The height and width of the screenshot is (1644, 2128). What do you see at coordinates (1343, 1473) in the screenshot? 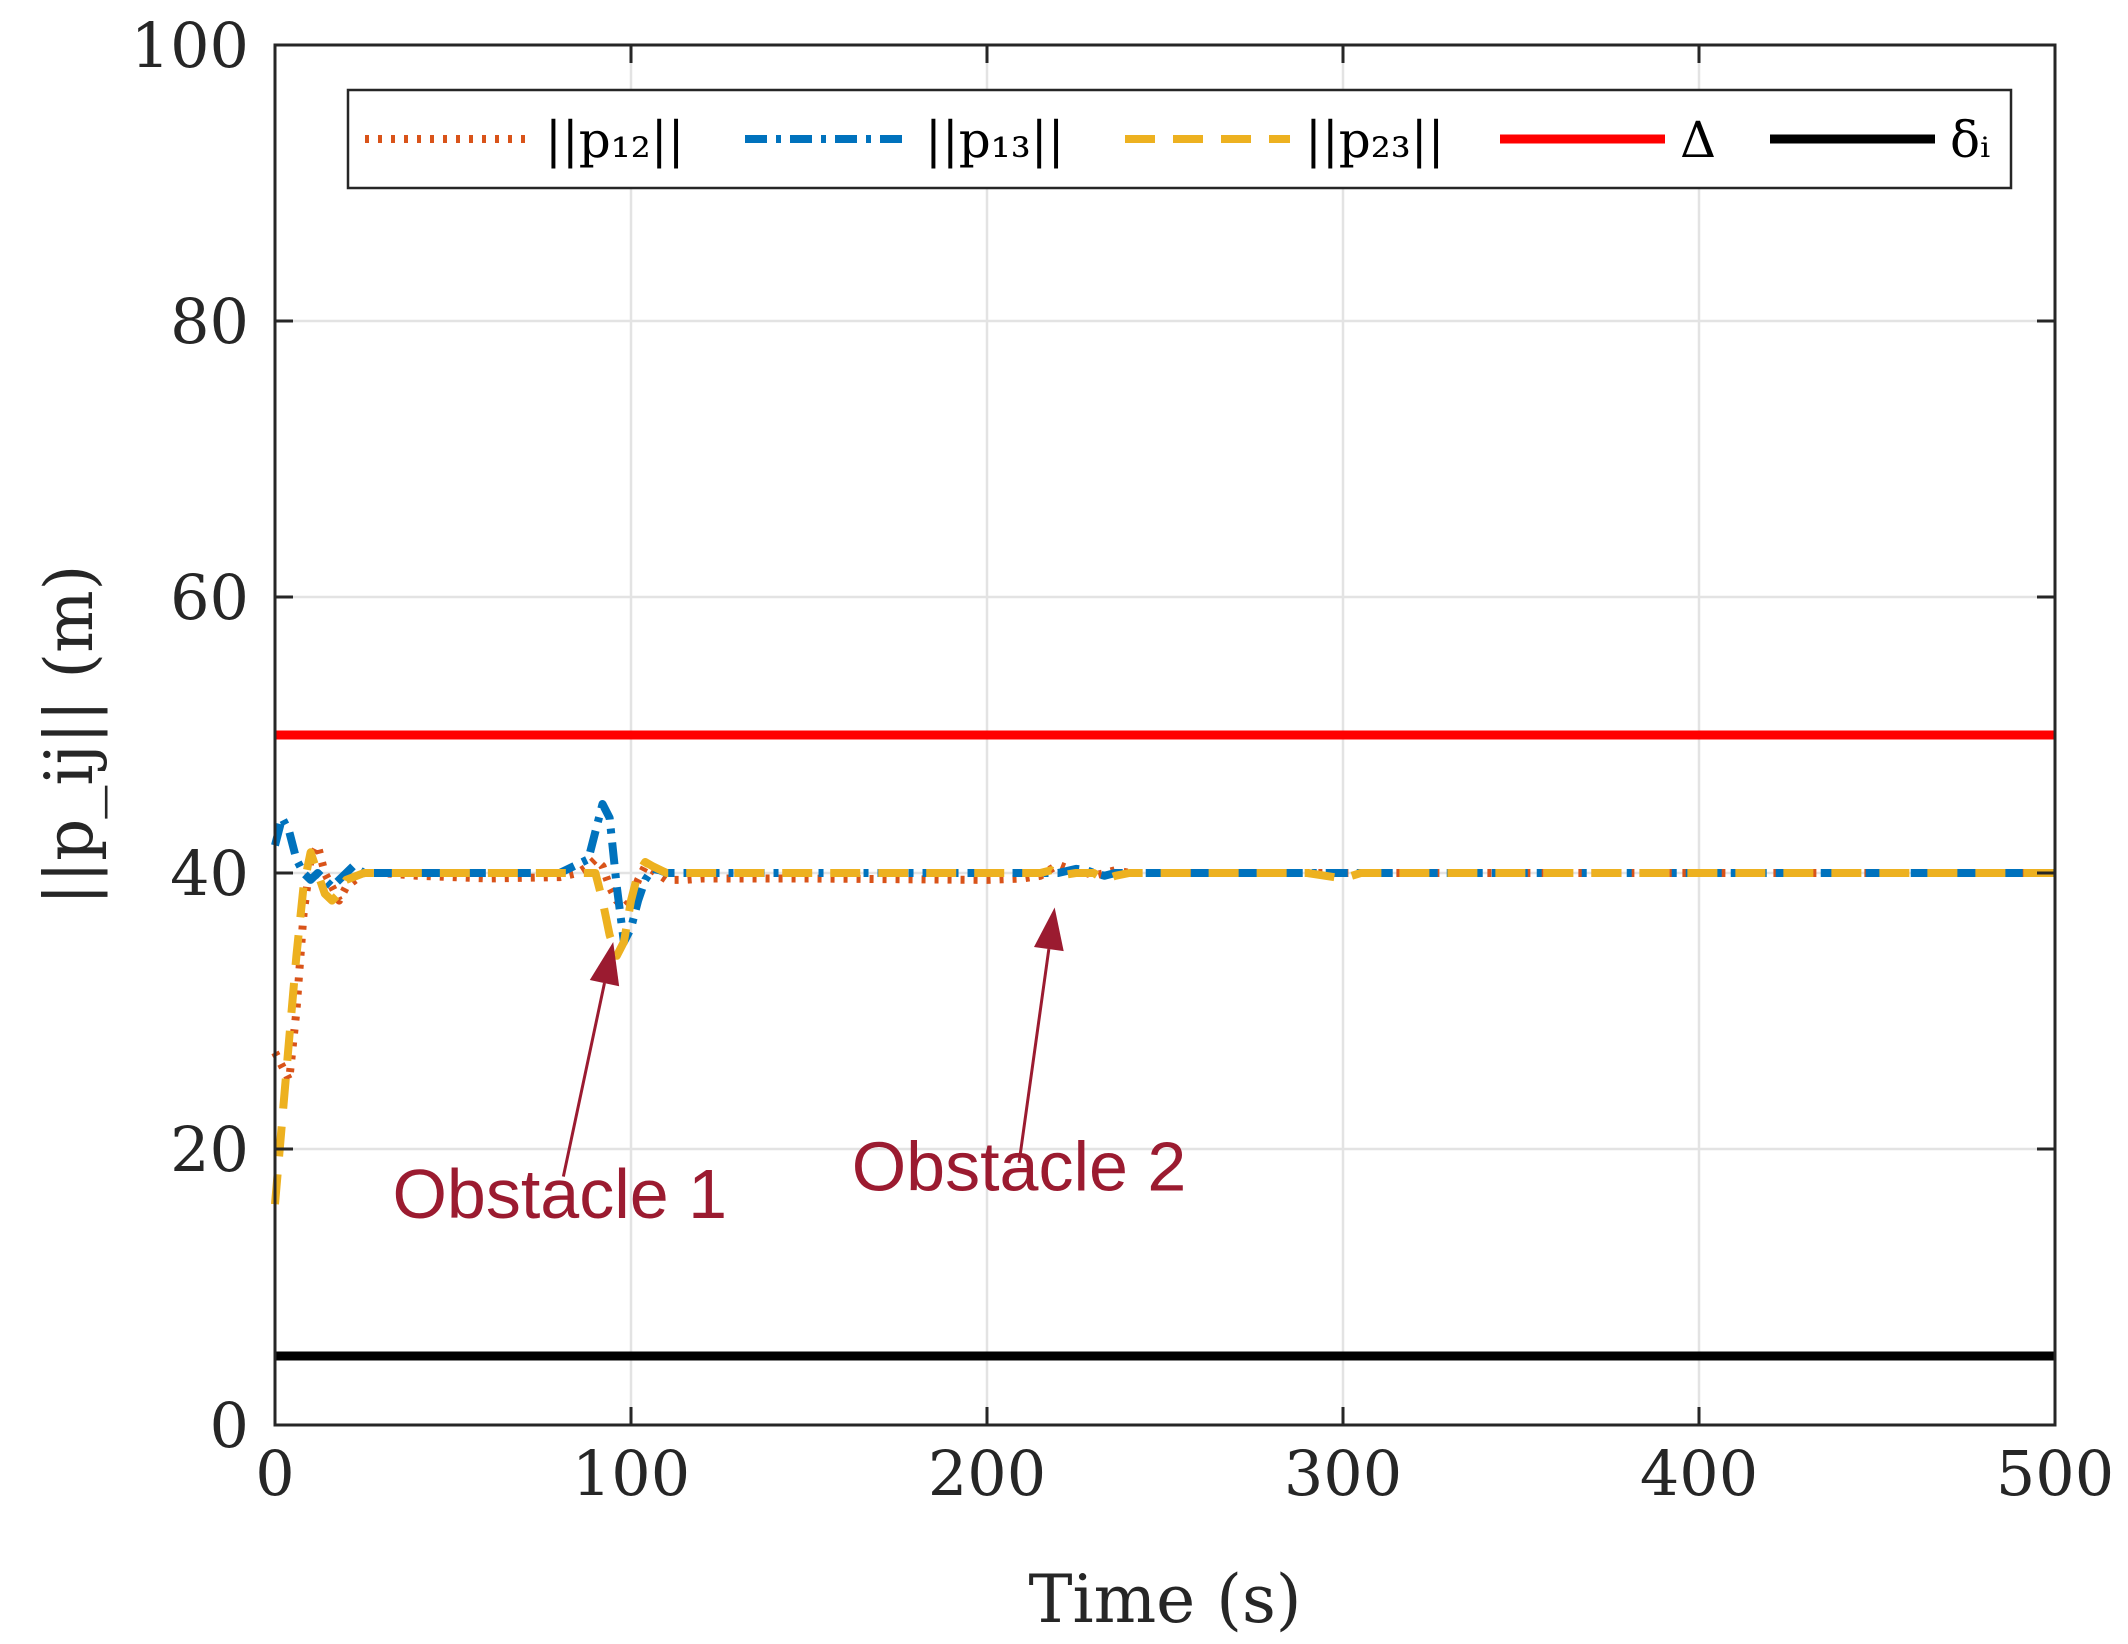
I see `x-tick-label: 300` at bounding box center [1343, 1473].